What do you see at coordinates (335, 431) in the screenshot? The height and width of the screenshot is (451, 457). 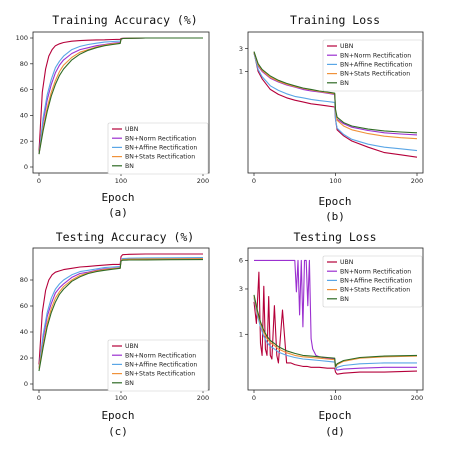 I see `panel-caption: (d)` at bounding box center [335, 431].